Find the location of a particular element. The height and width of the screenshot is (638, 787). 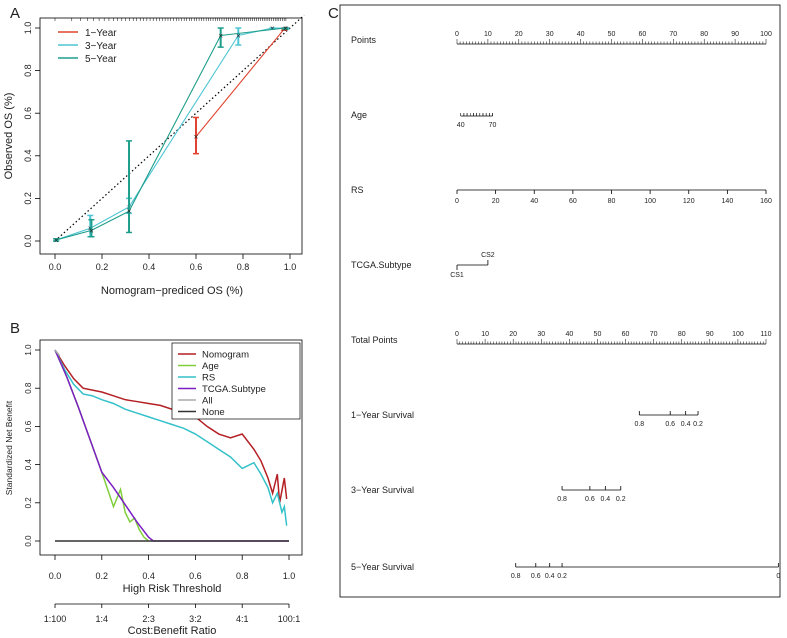

cost-benefit-tick-label: 2:3 is located at coordinates (148, 619).